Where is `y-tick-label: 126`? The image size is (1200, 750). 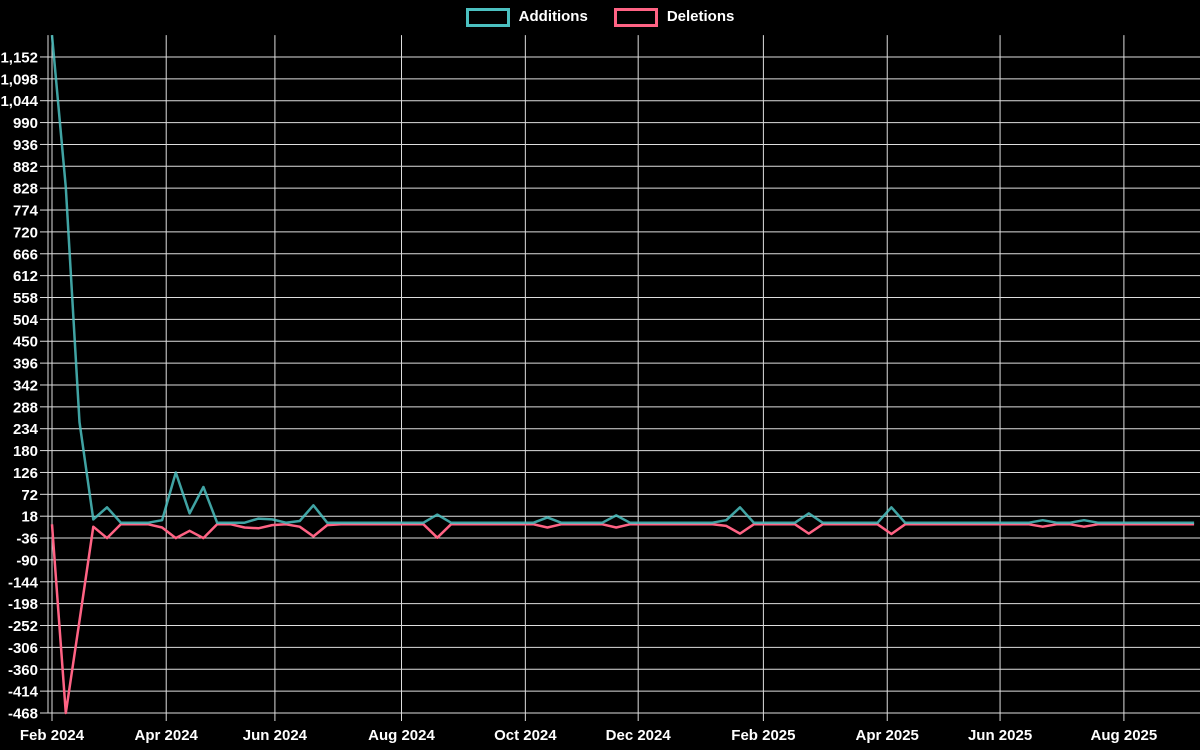
y-tick-label: 126 is located at coordinates (25, 473).